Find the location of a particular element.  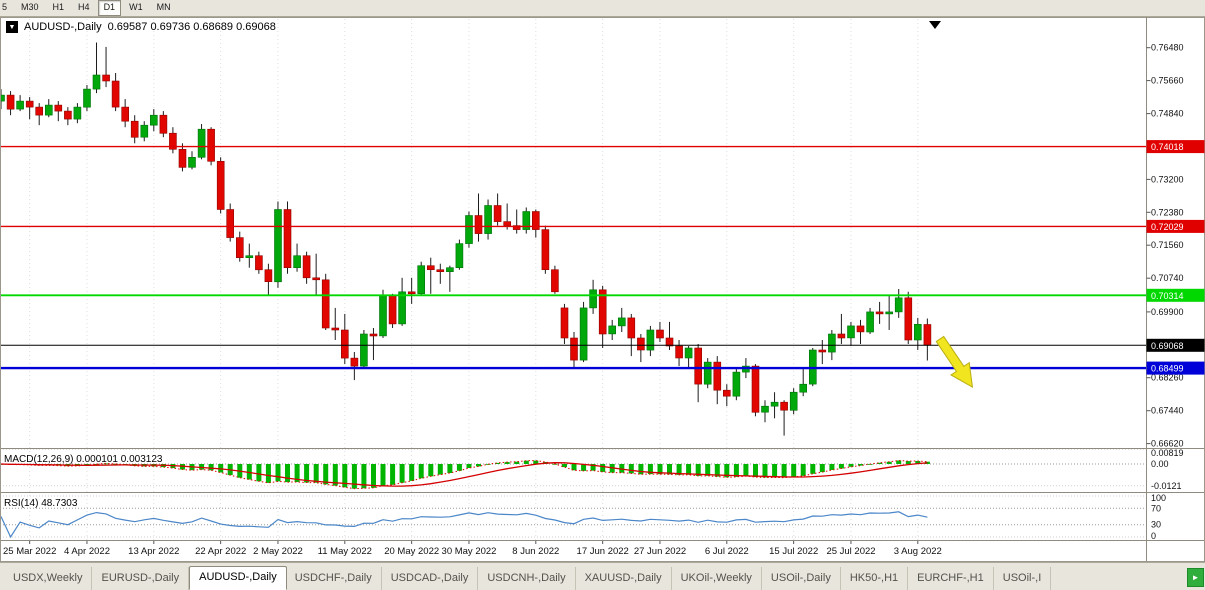

svg-text: 8 Jun 2022 is located at coordinates (535, 551).